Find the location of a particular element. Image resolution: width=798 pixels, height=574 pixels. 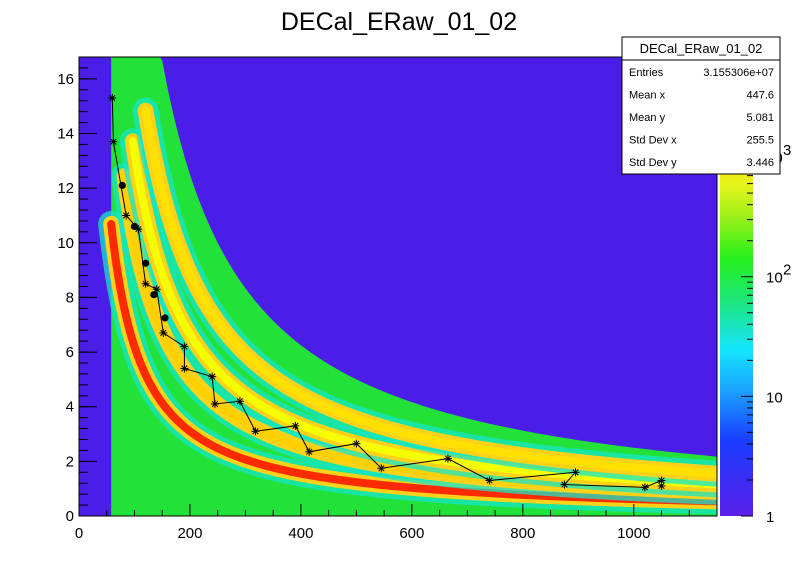

stats-row-label: Mean x is located at coordinates (647, 96).